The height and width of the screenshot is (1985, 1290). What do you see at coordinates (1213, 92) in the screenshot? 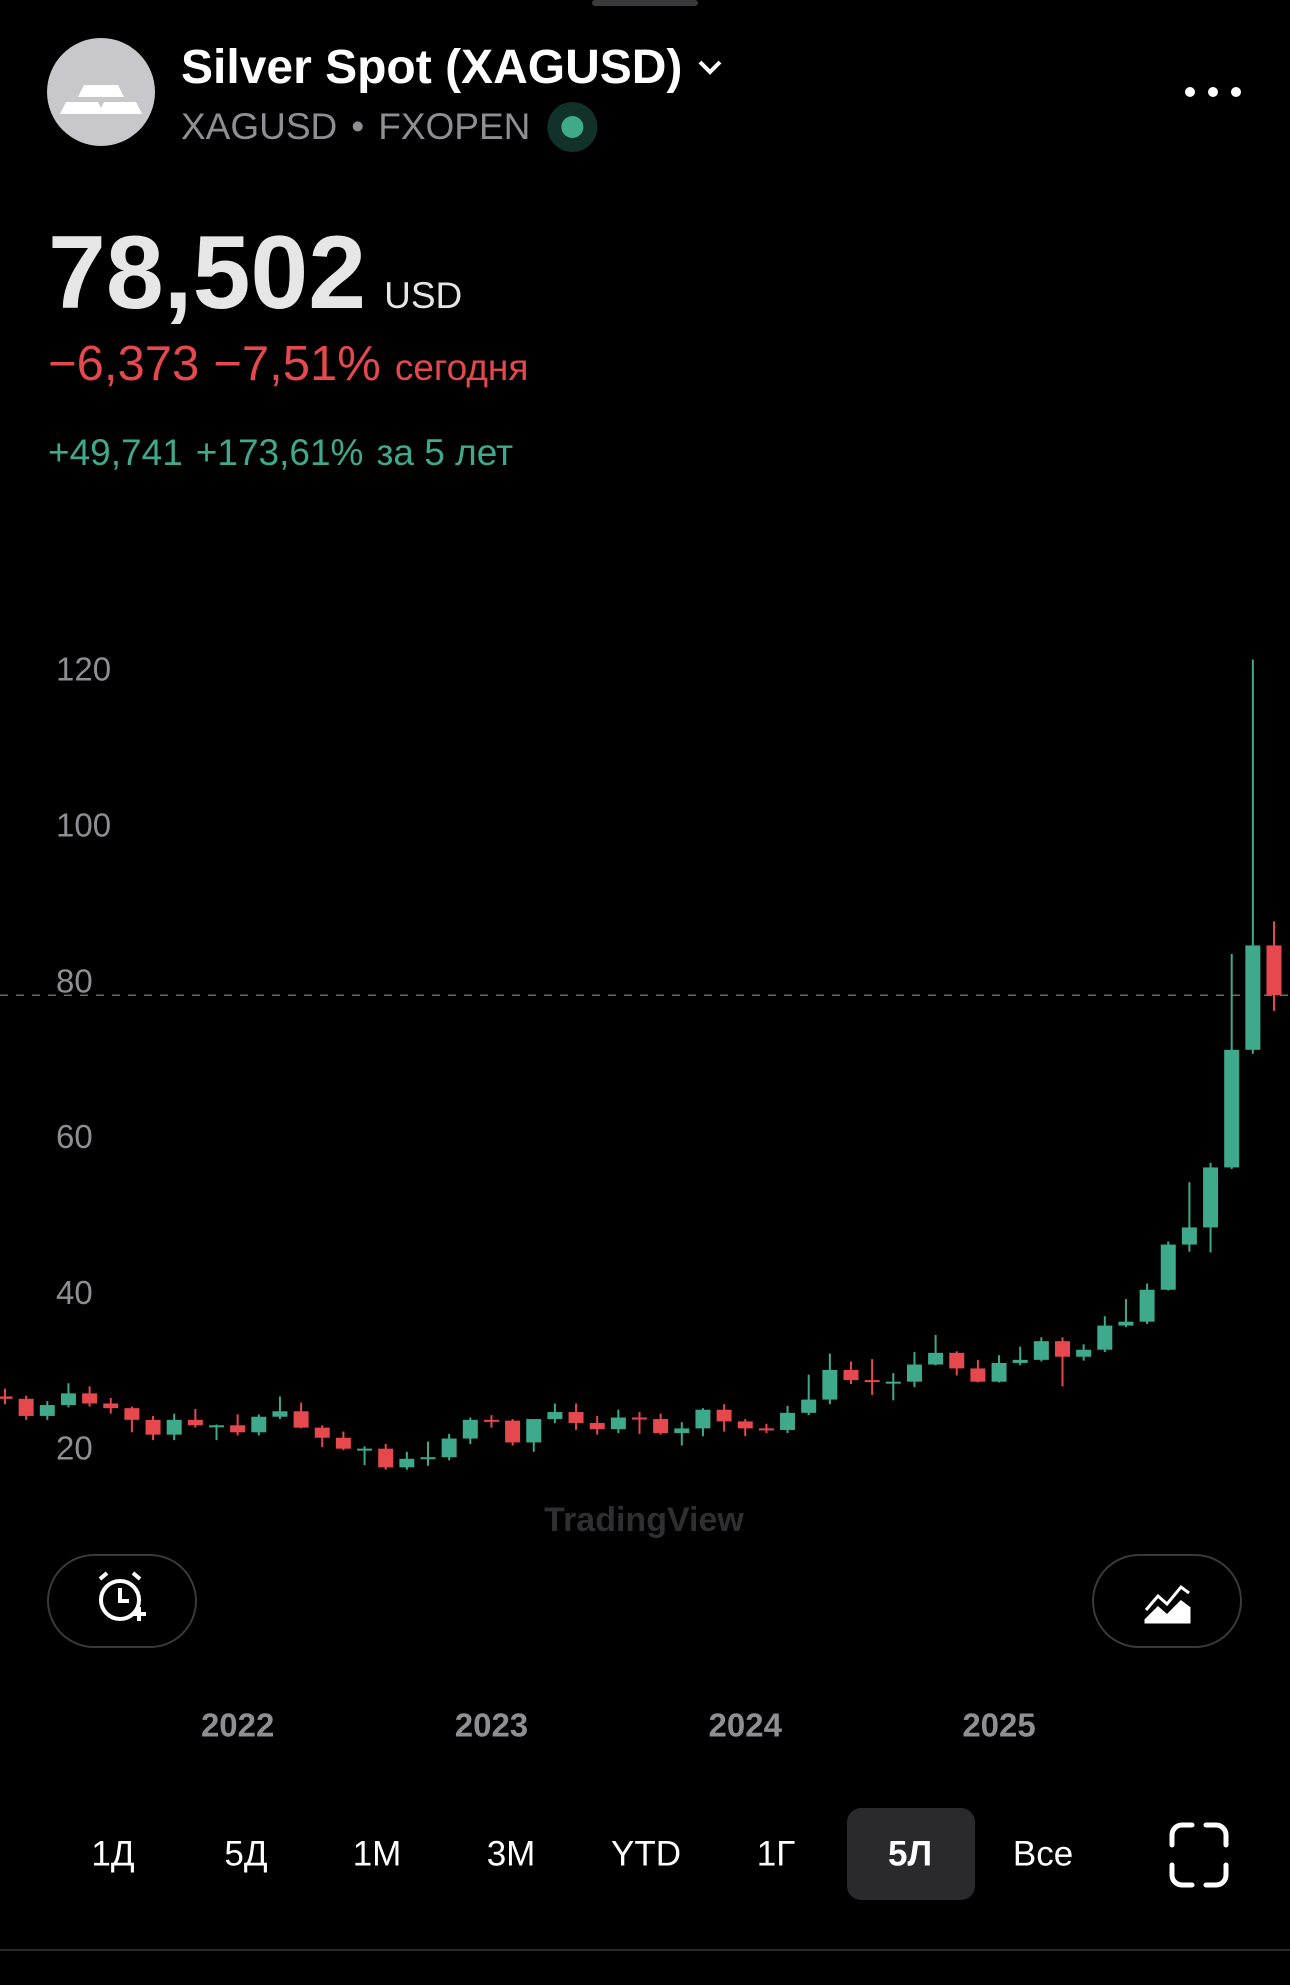
I see `more-menu` at bounding box center [1213, 92].